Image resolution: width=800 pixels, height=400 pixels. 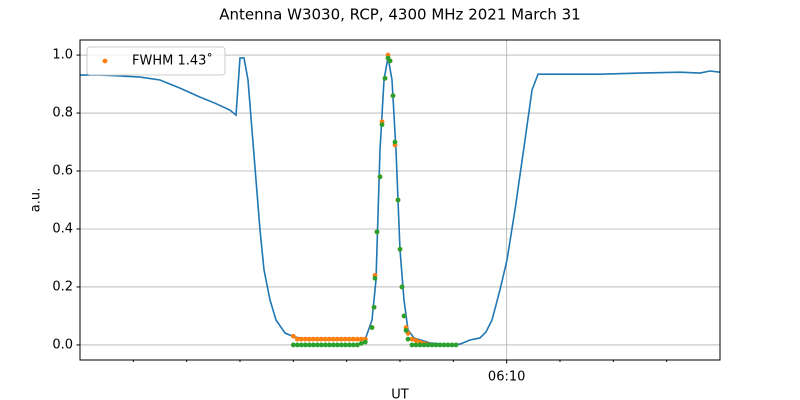 I want to click on legend-box, so click(x=156, y=61).